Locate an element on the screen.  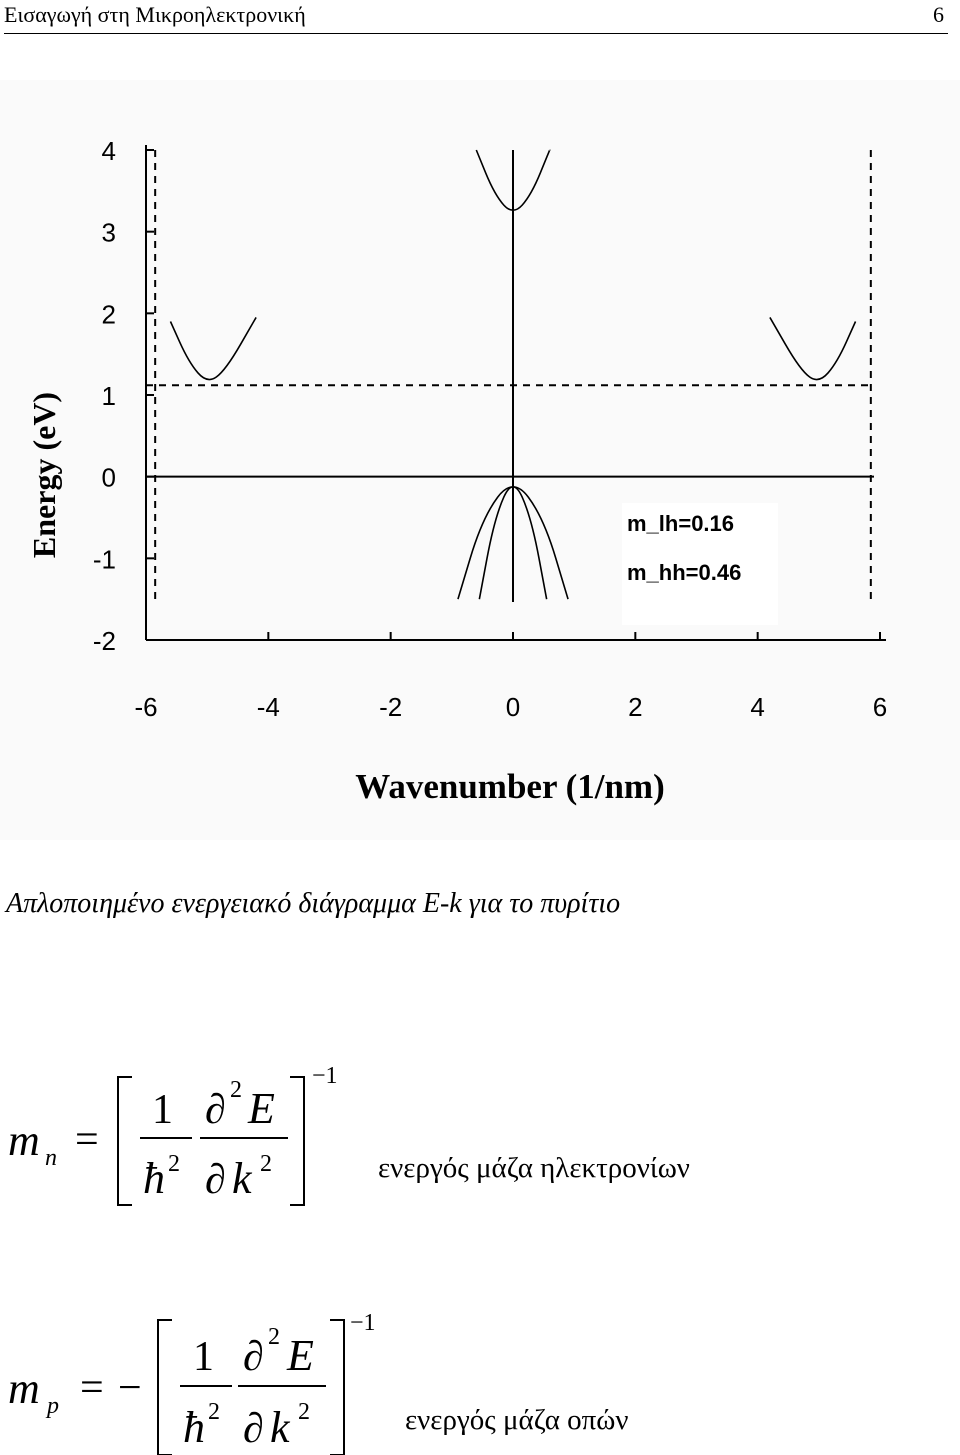
eq2-frac2-den-exp: 2 is located at coordinates (304, 1412).